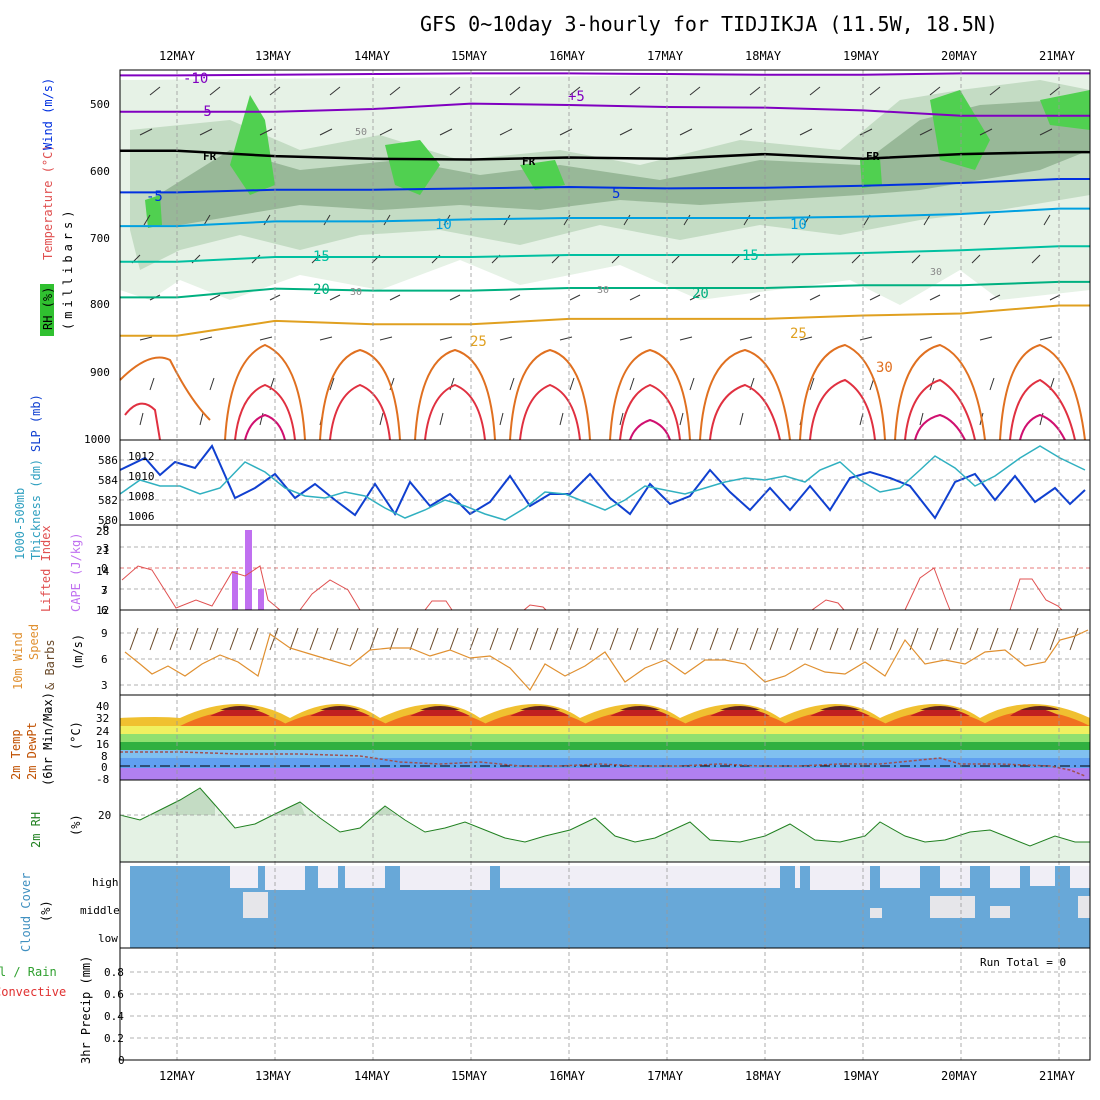 The width and height of the screenshot is (1100, 1100). Describe the element at coordinates (114, 972) in the screenshot. I see `precip-tick: 0.8` at that location.